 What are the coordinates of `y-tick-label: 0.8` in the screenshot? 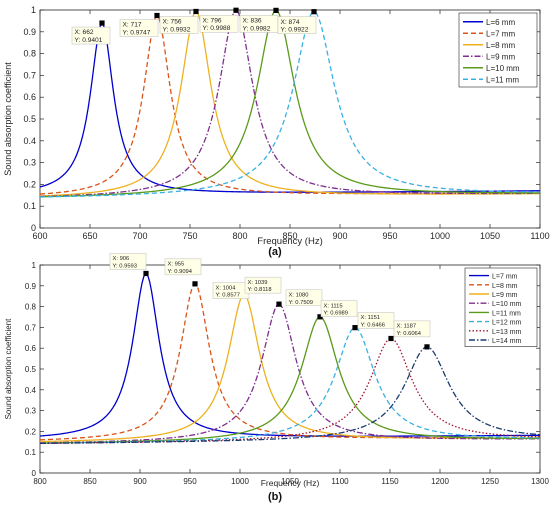 It's located at (31, 307).